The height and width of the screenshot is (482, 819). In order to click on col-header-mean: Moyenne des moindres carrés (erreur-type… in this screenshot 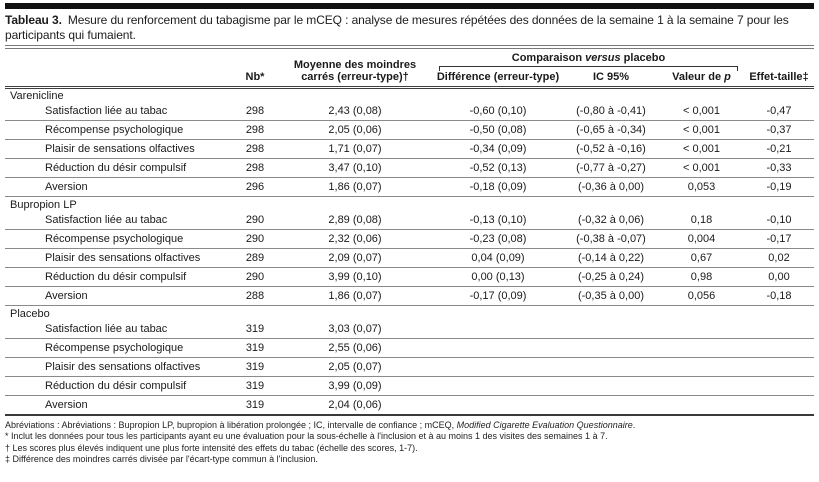, I will do `click(355, 71)`.